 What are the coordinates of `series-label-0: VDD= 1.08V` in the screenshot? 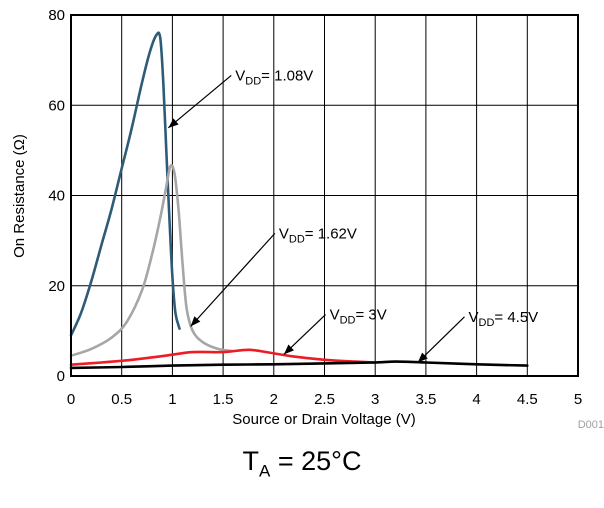 It's located at (274, 77).